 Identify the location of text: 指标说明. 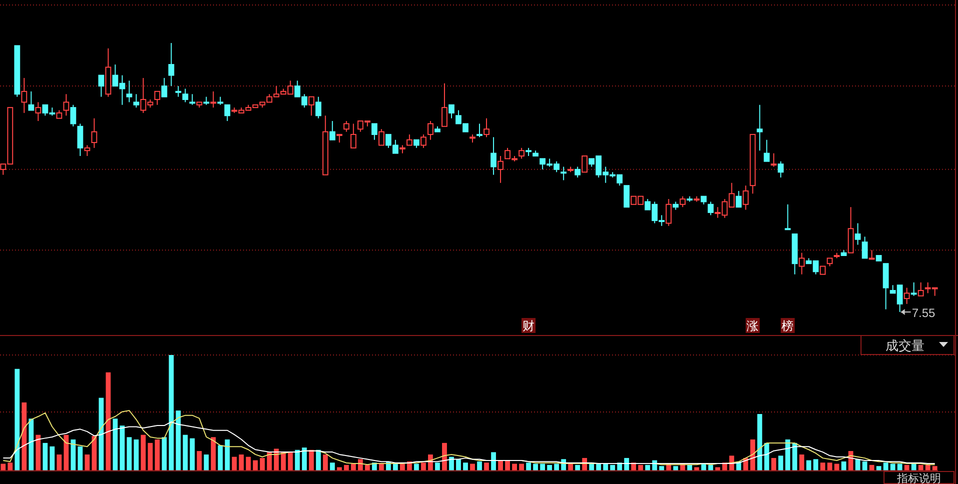
(918, 478).